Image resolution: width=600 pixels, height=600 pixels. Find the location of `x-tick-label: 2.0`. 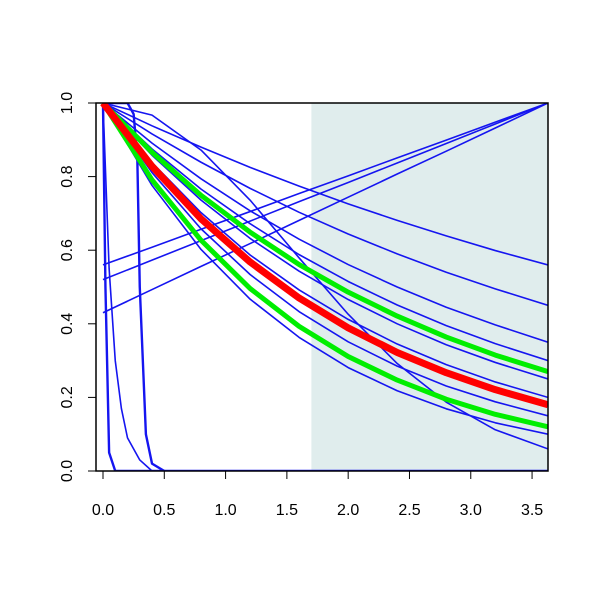

x-tick-label: 2.0 is located at coordinates (348, 510).